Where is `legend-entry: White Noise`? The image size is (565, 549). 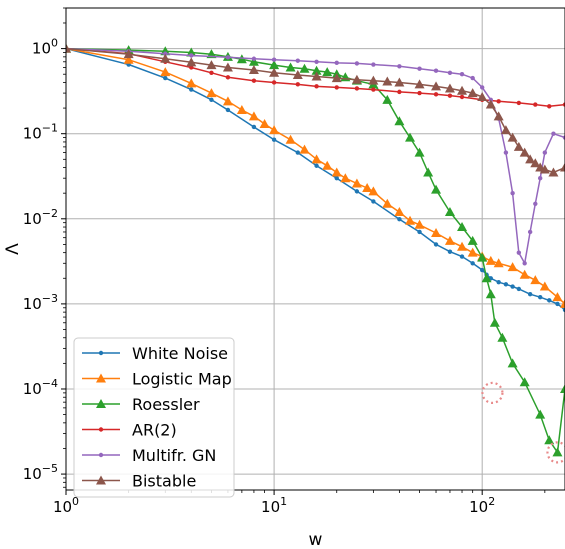 legend-entry: White Noise is located at coordinates (155, 353).